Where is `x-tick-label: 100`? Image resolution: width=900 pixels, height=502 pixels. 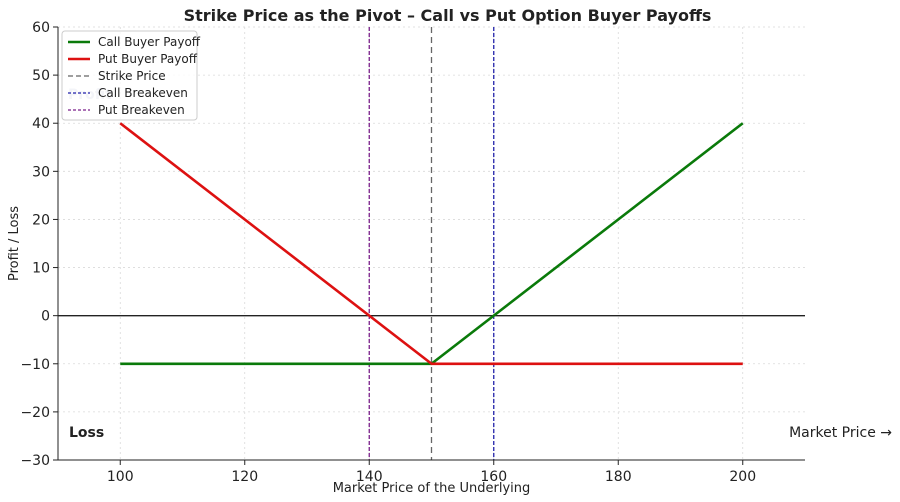 x-tick-label: 100 is located at coordinates (120, 477).